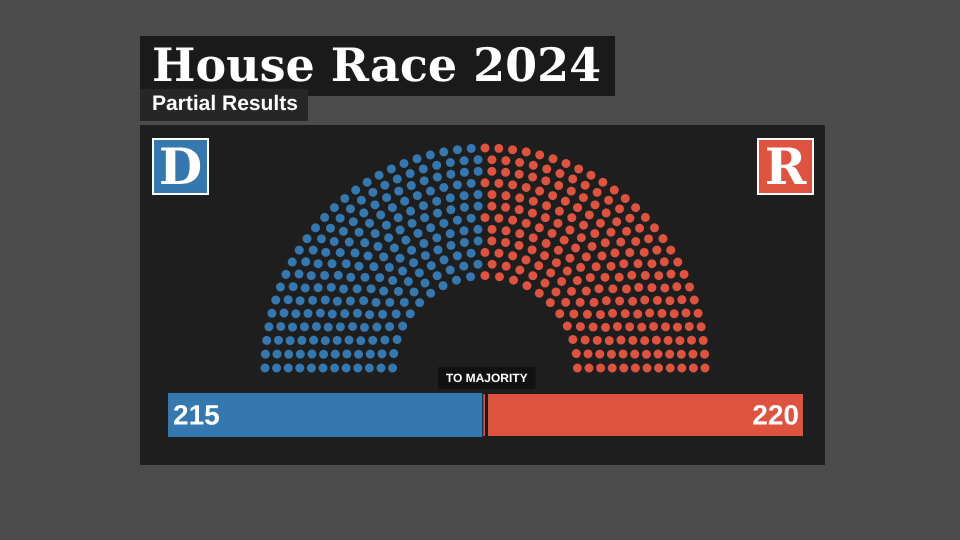 The image size is (960, 540). What do you see at coordinates (785, 166) in the screenshot?
I see `text: R` at bounding box center [785, 166].